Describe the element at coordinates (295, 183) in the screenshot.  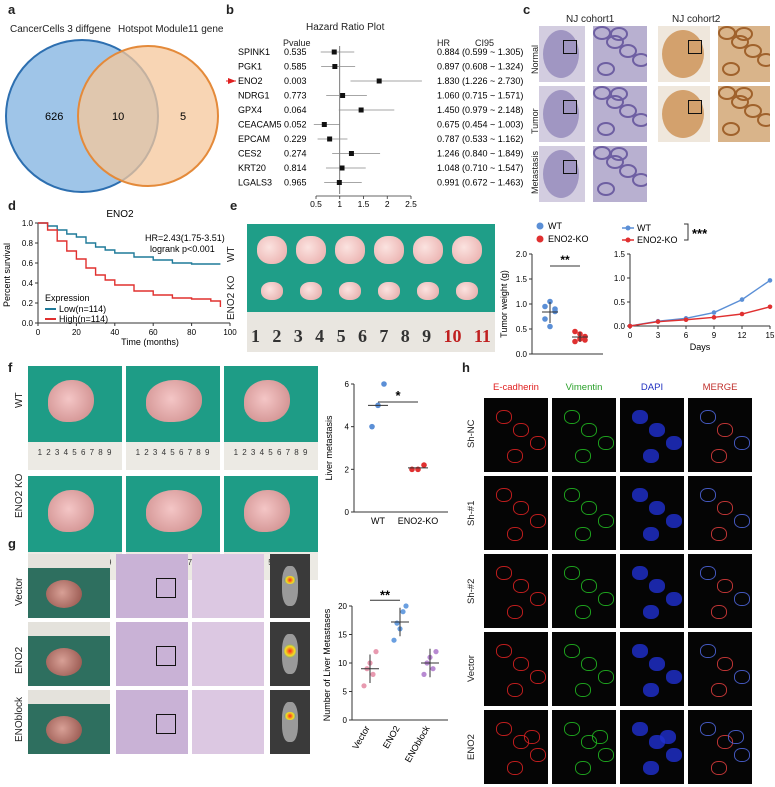
I see `forest-pvalue: 0.965` at that location.